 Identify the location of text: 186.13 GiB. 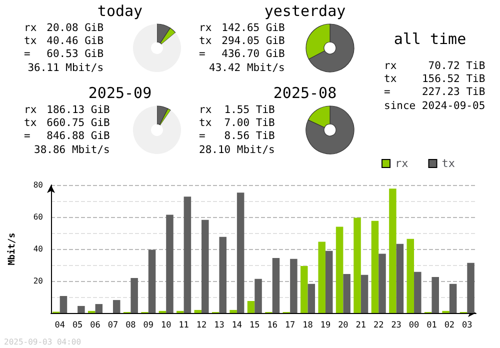
(78, 110).